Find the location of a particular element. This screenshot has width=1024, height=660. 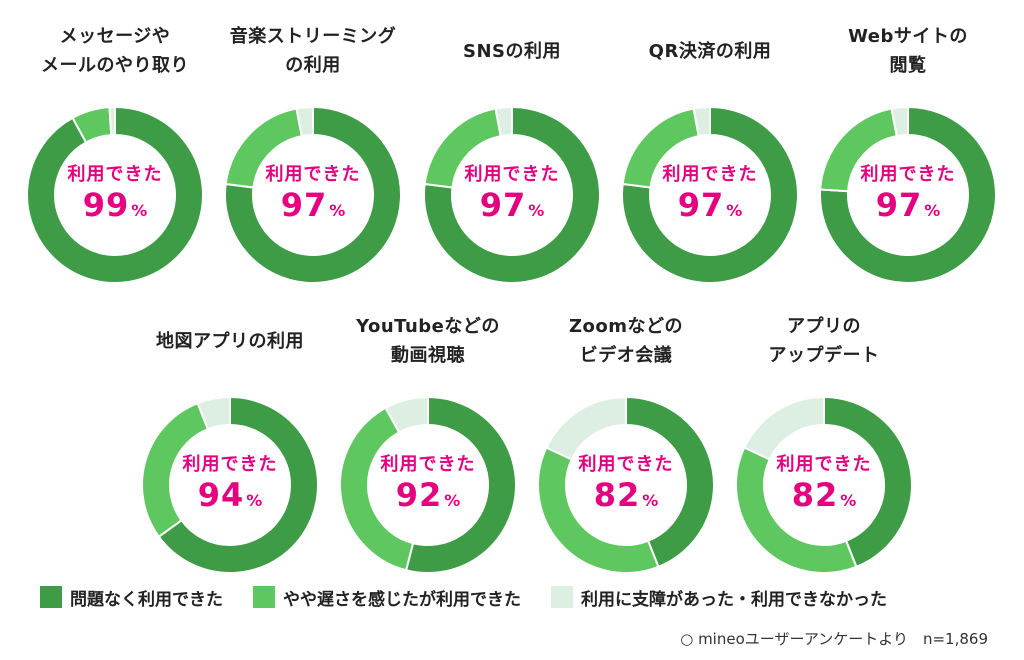

legend-label: 問題なく利用できた is located at coordinates (146, 599).